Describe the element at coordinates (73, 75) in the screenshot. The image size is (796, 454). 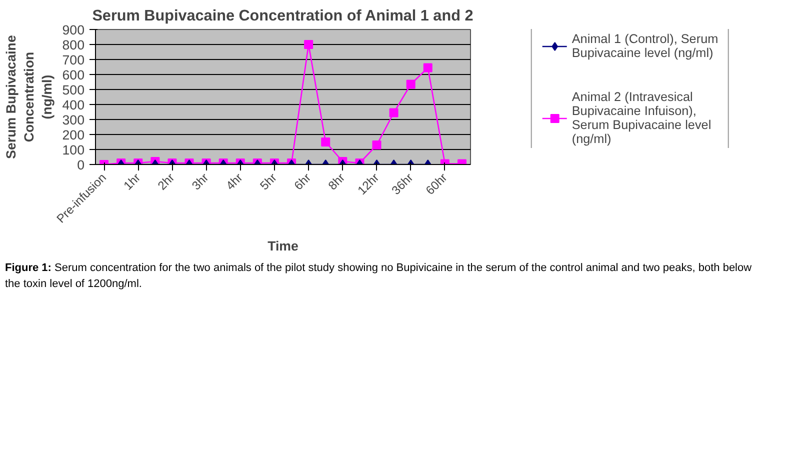
I see `y-tick-label: 600` at that location.